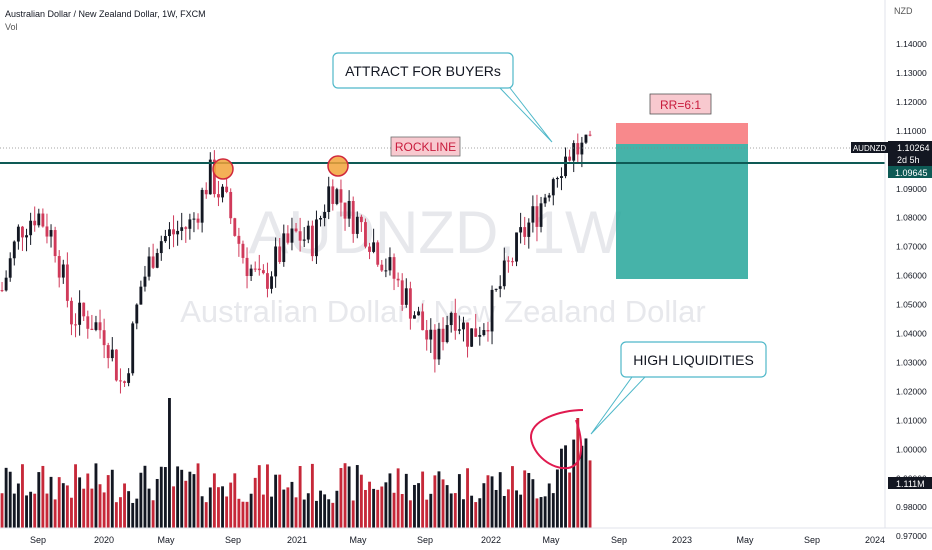 This screenshot has width=932, height=550. I want to click on liquidity-highlight-loop, so click(556, 439).